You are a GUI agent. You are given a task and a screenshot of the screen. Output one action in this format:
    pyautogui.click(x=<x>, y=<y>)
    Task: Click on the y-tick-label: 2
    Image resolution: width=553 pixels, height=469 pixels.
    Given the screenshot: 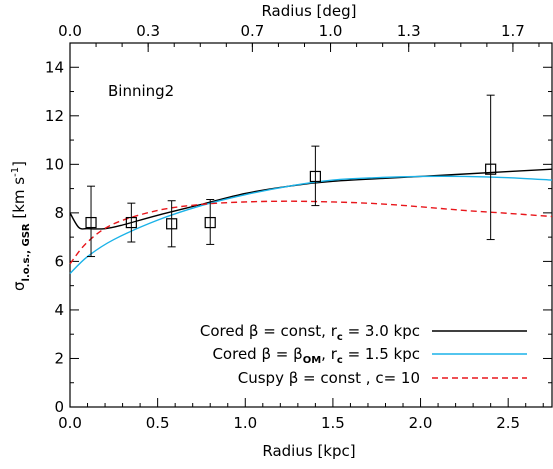 What is the action you would take?
    pyautogui.click(x=59, y=358)
    